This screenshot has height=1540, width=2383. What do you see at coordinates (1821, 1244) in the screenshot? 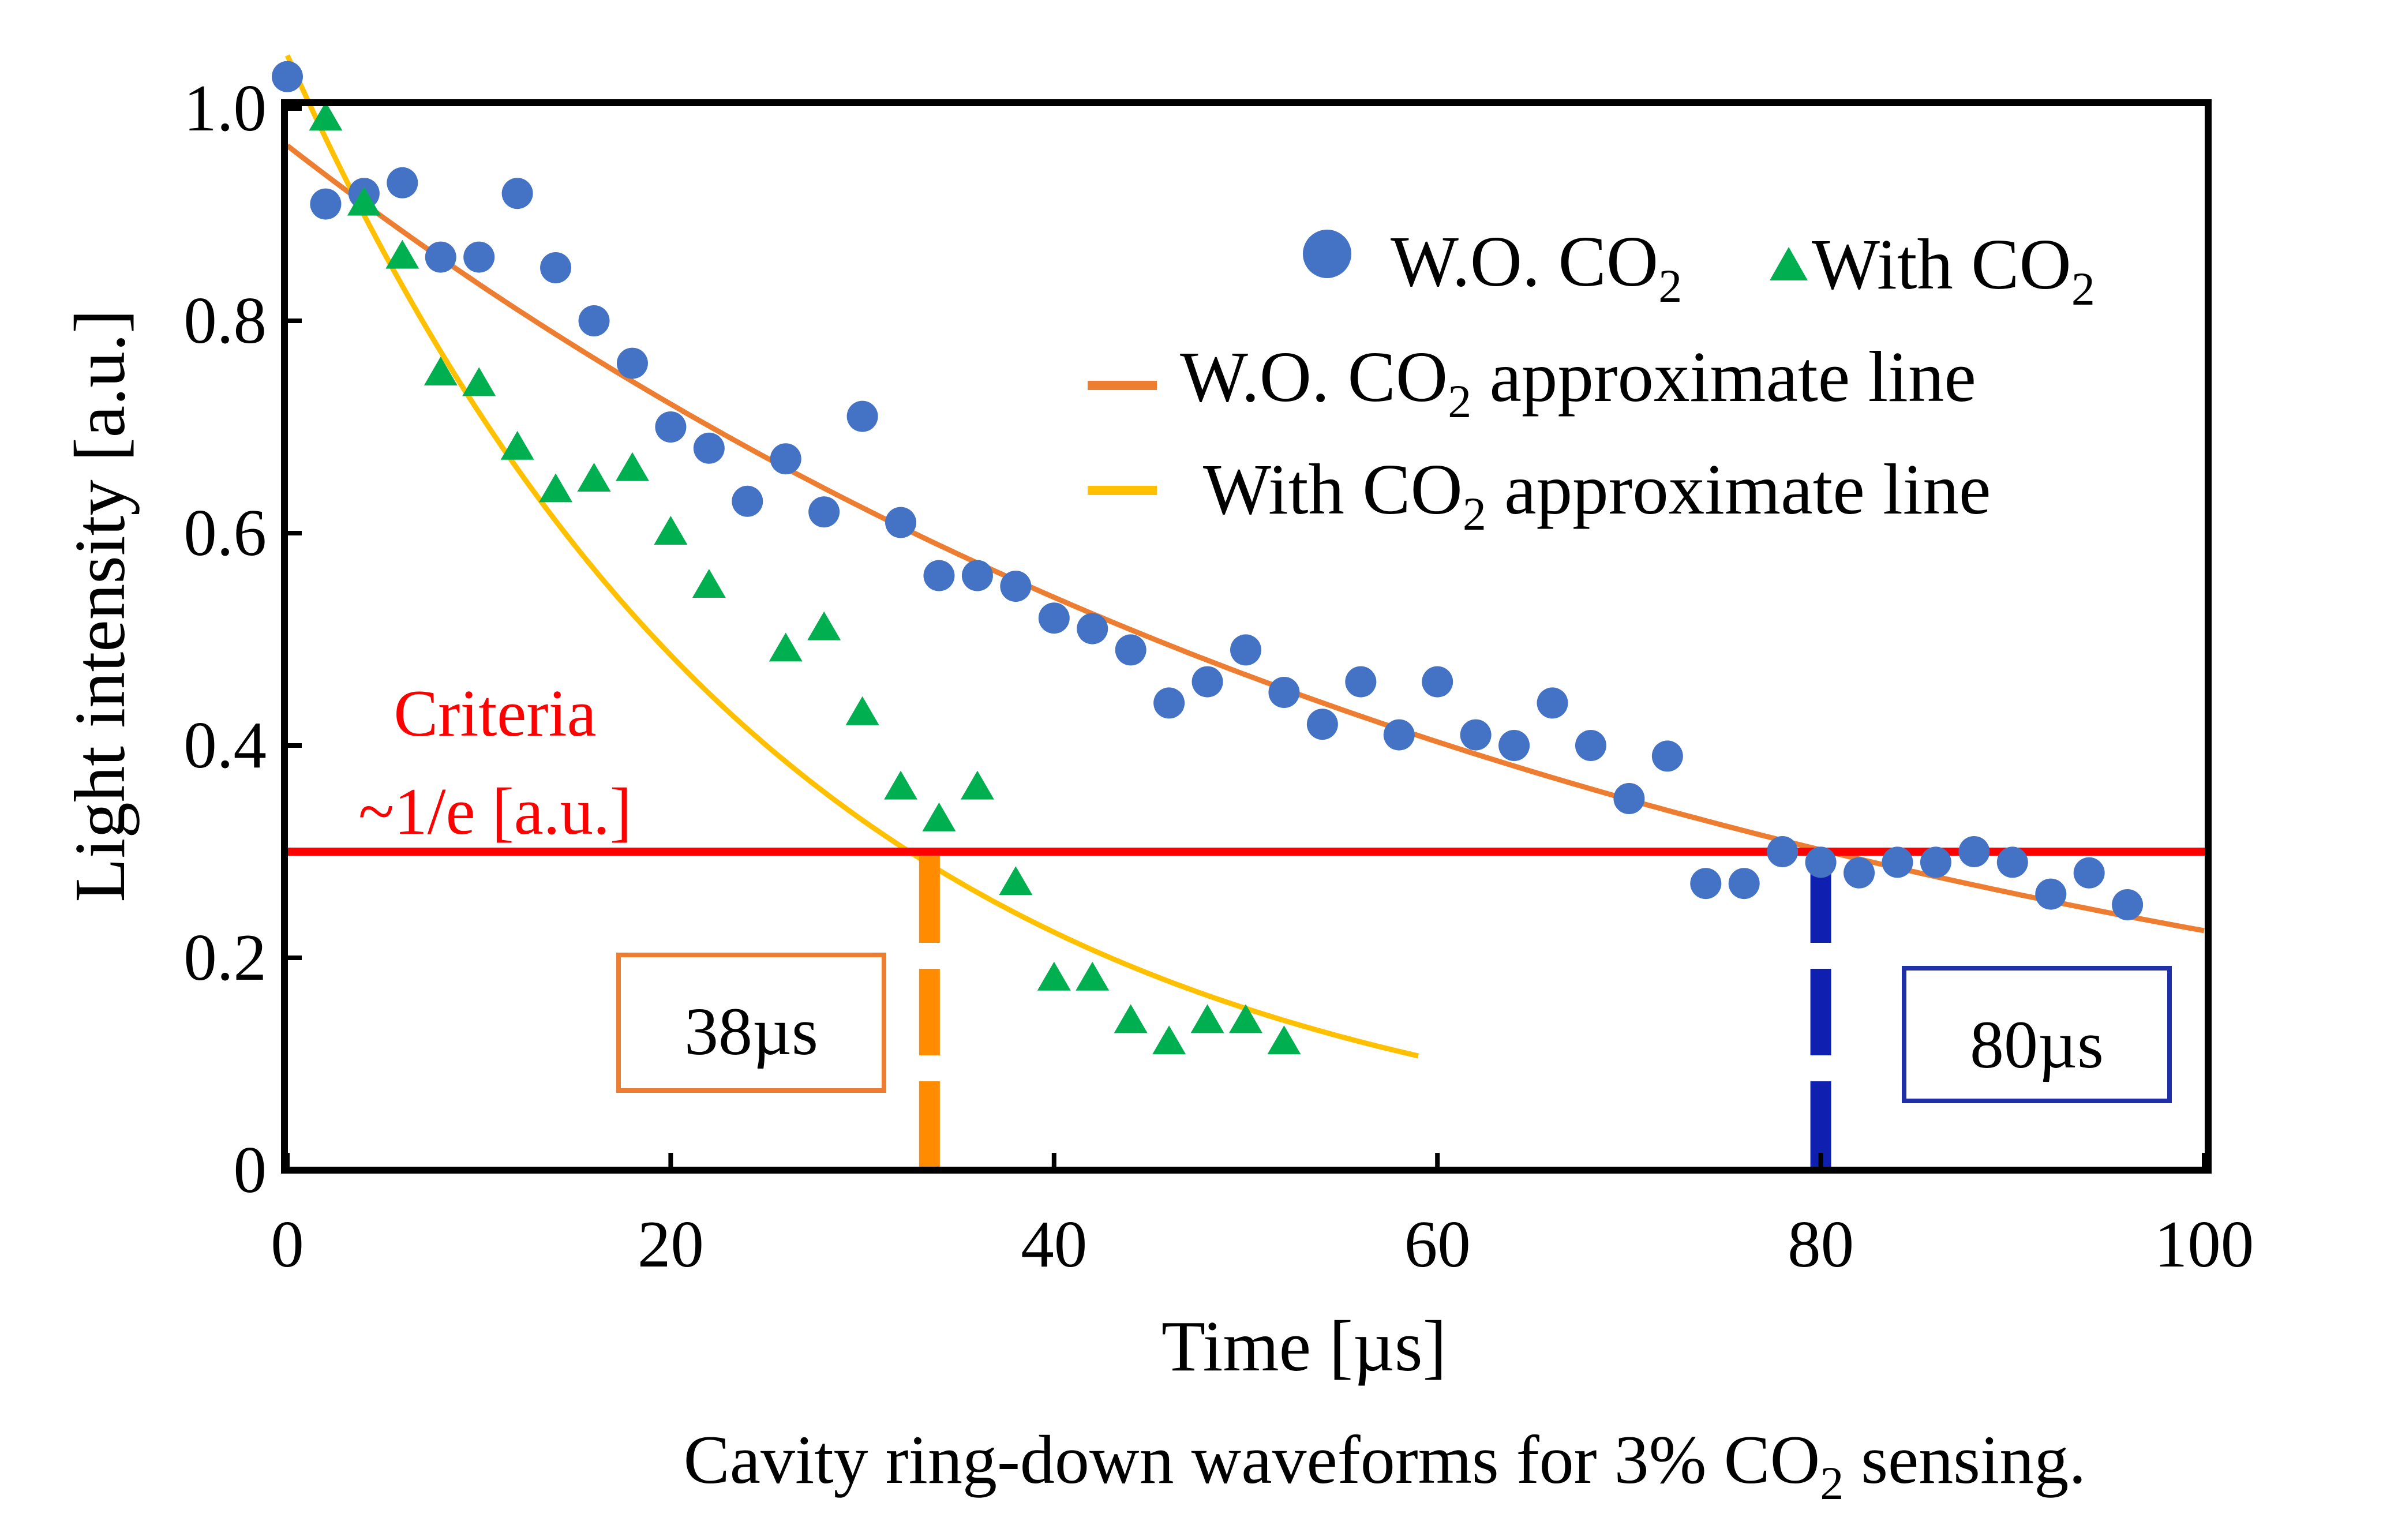
I see `x-tick-label-4: 80` at bounding box center [1821, 1244].